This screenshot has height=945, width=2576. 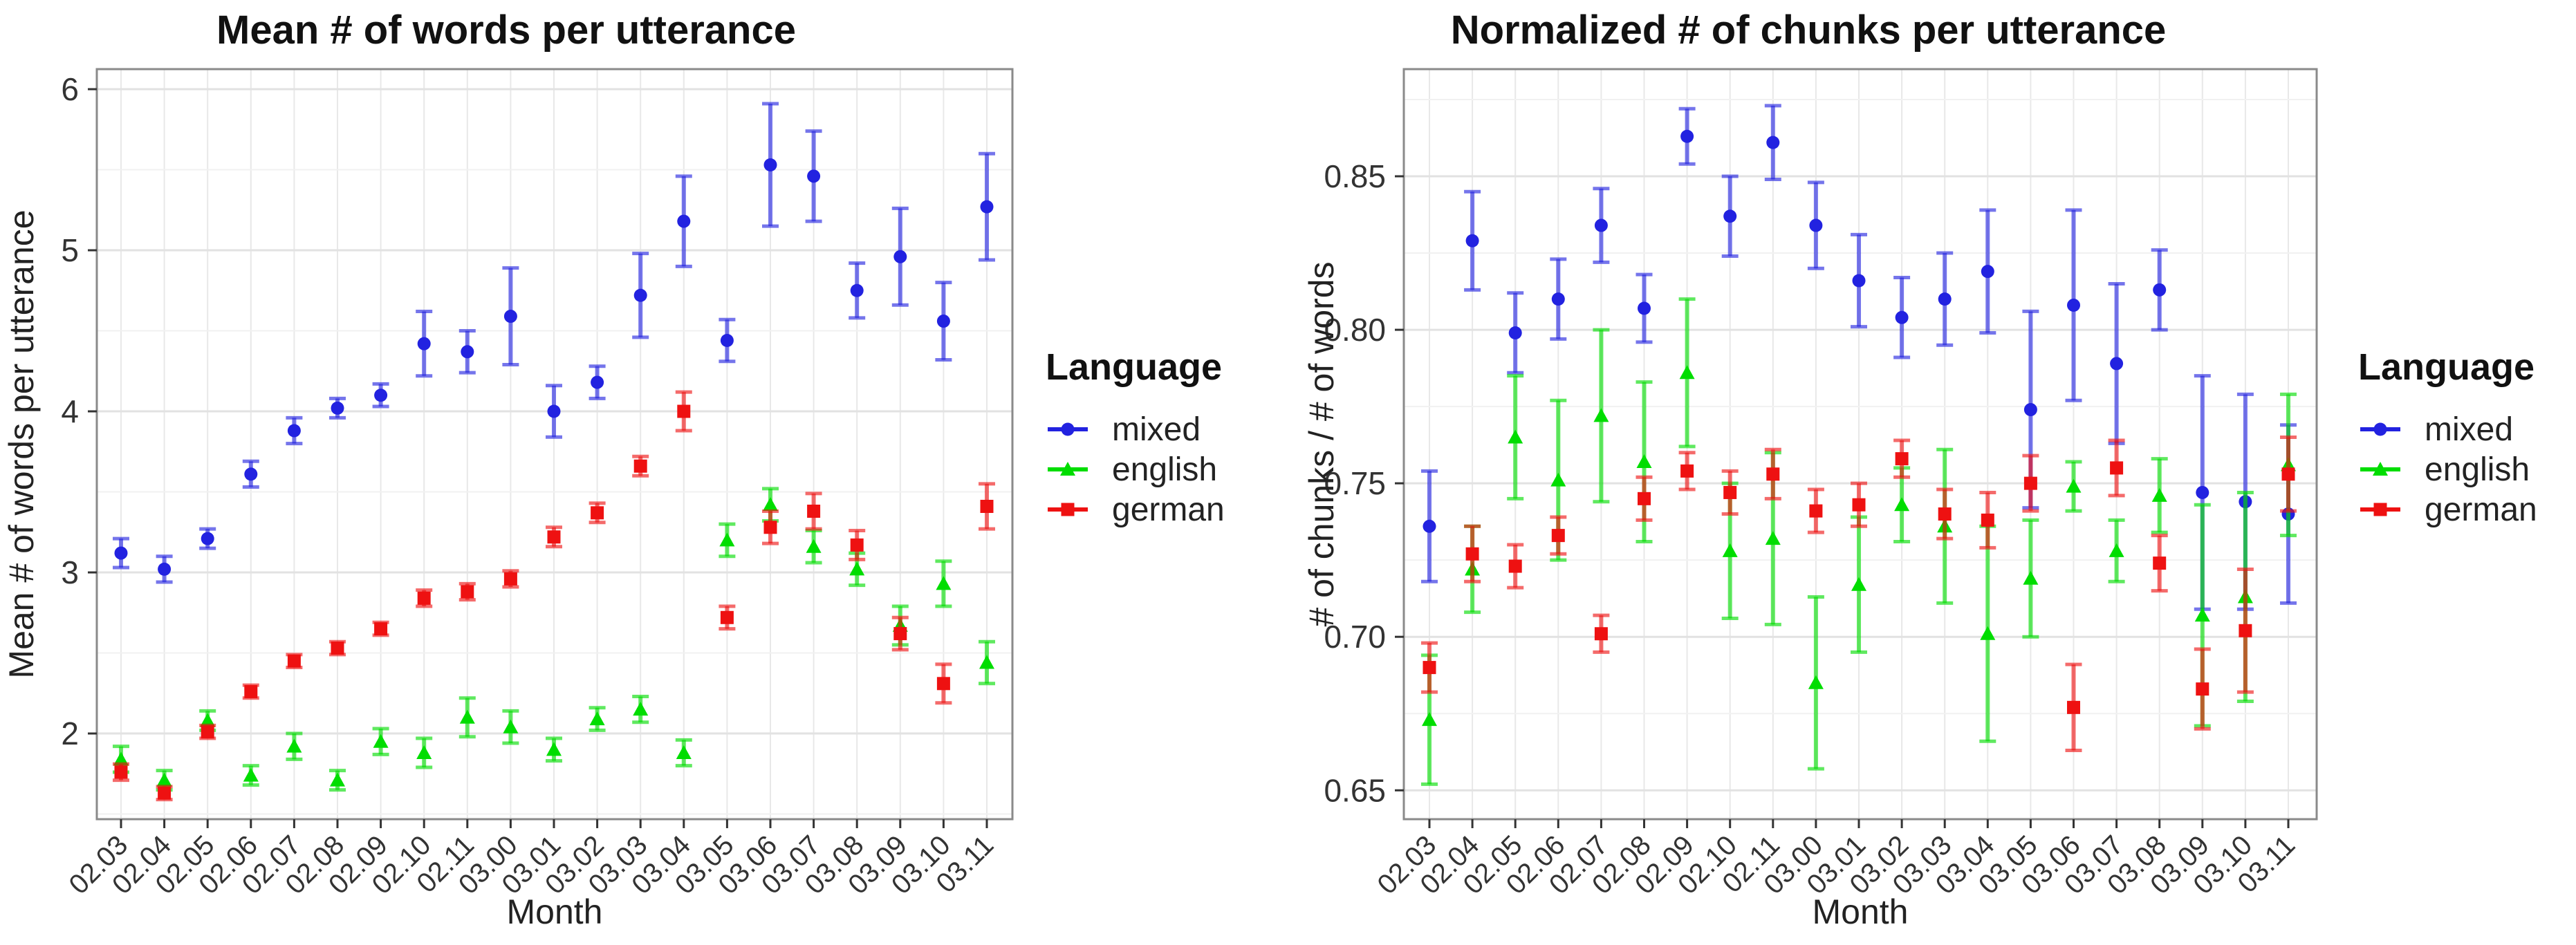 I want to click on svg-text: 2, so click(x=70, y=733).